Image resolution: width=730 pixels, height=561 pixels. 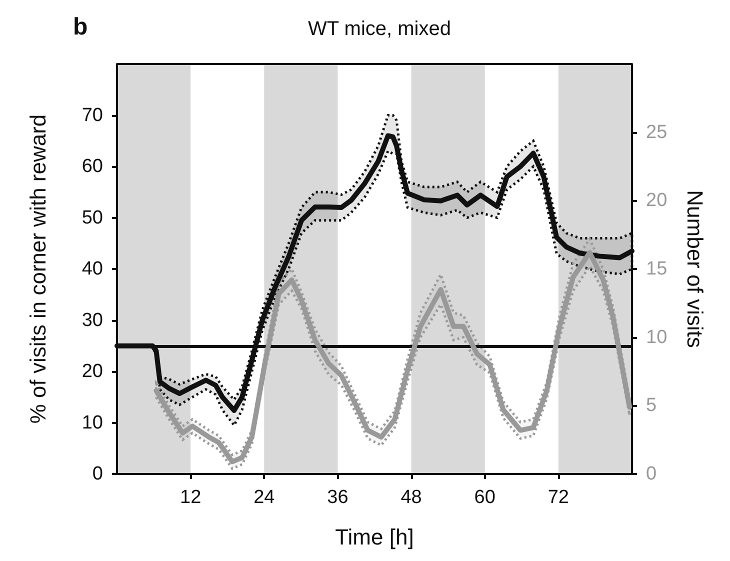 What do you see at coordinates (558, 497) in the screenshot?
I see `x-tick-label: 72` at bounding box center [558, 497].